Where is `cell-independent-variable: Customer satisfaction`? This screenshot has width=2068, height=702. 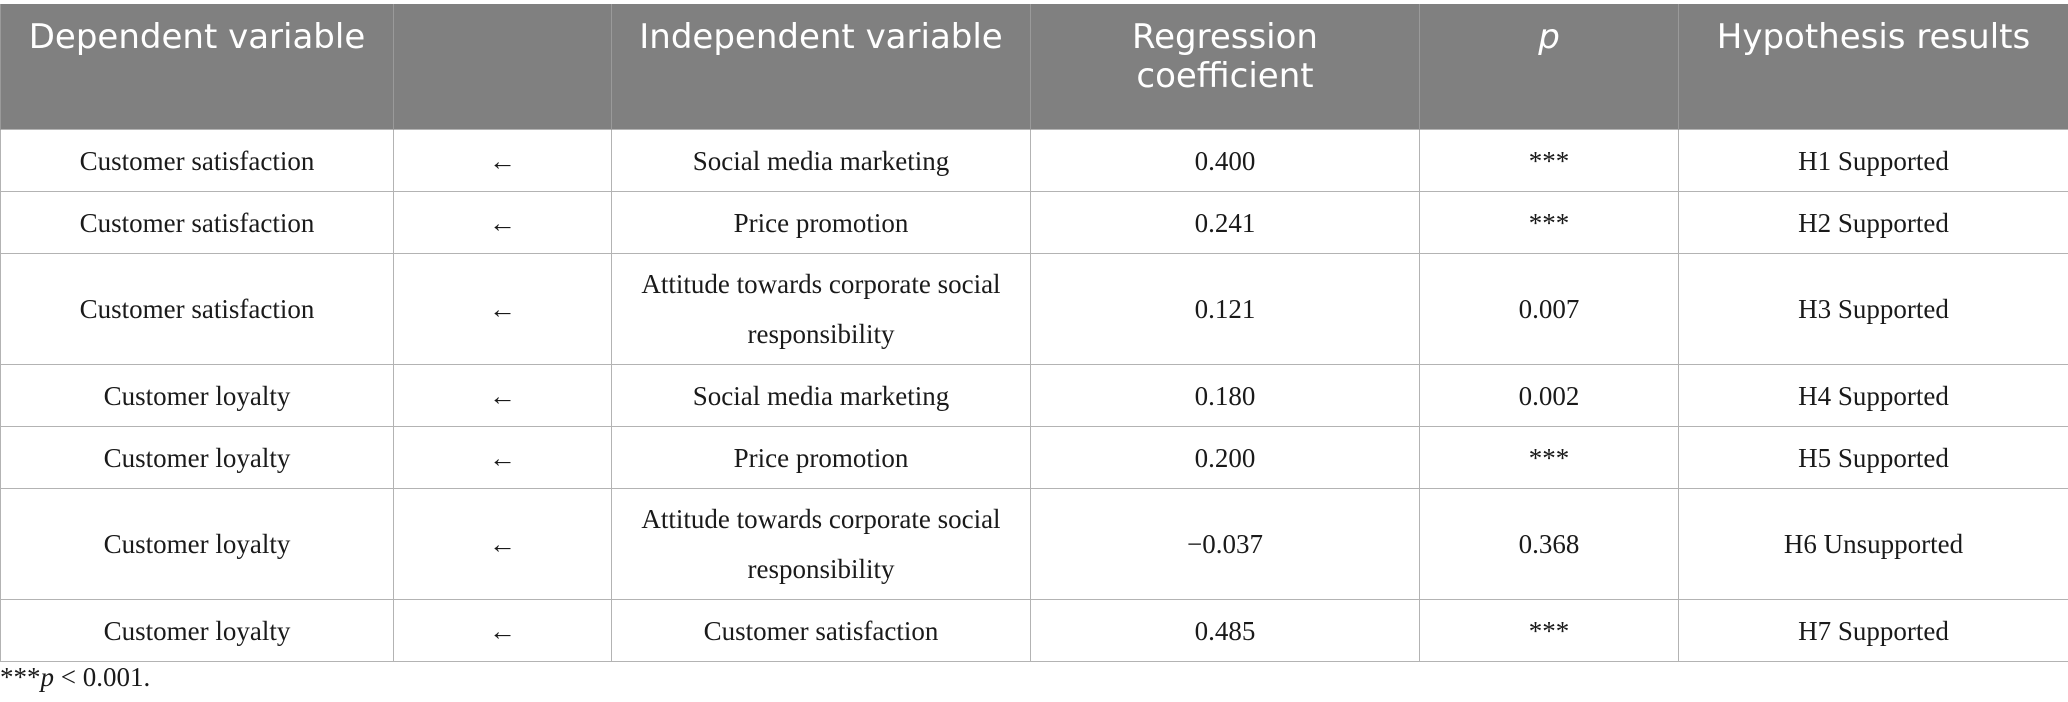
cell-independent-variable: Customer satisfaction is located at coordinates (821, 630).